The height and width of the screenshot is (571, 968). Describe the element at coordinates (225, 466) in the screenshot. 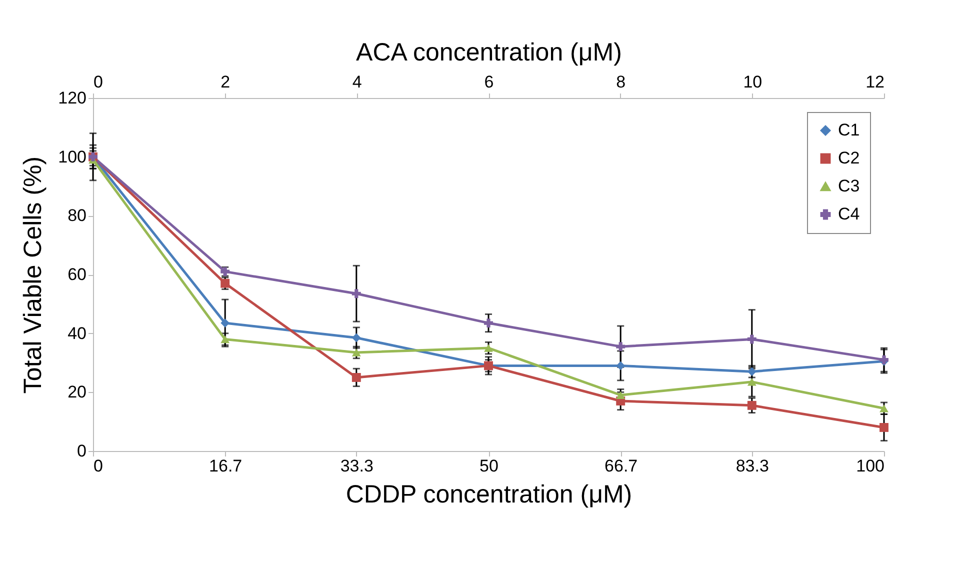

I see `x-tick-label: 16.7` at that location.